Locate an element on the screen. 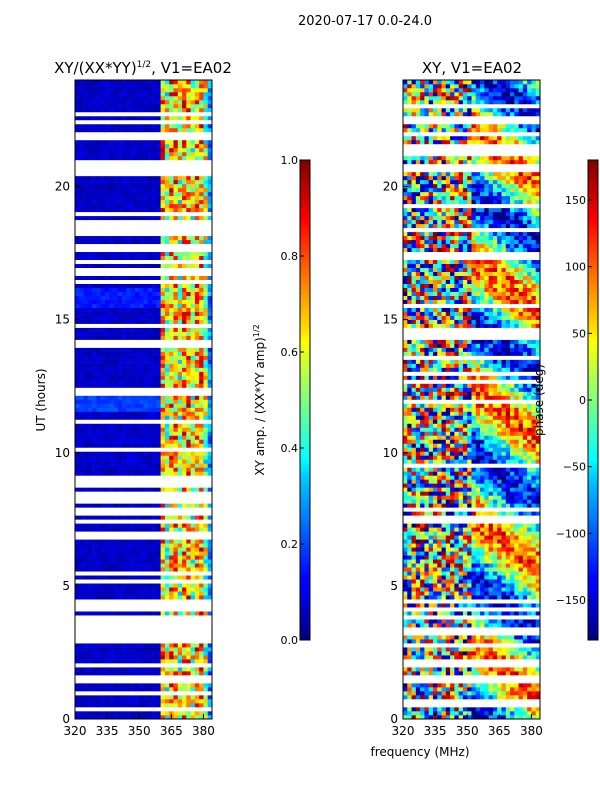  flagged-row is located at coordinates (143, 341).